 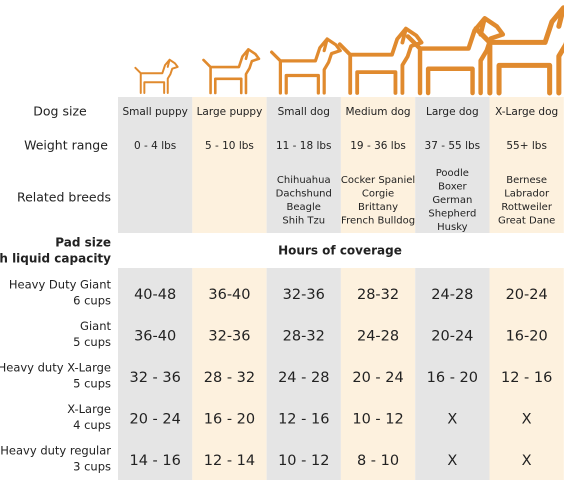 What do you see at coordinates (452, 214) in the screenshot?
I see `label: Shepherd` at bounding box center [452, 214].